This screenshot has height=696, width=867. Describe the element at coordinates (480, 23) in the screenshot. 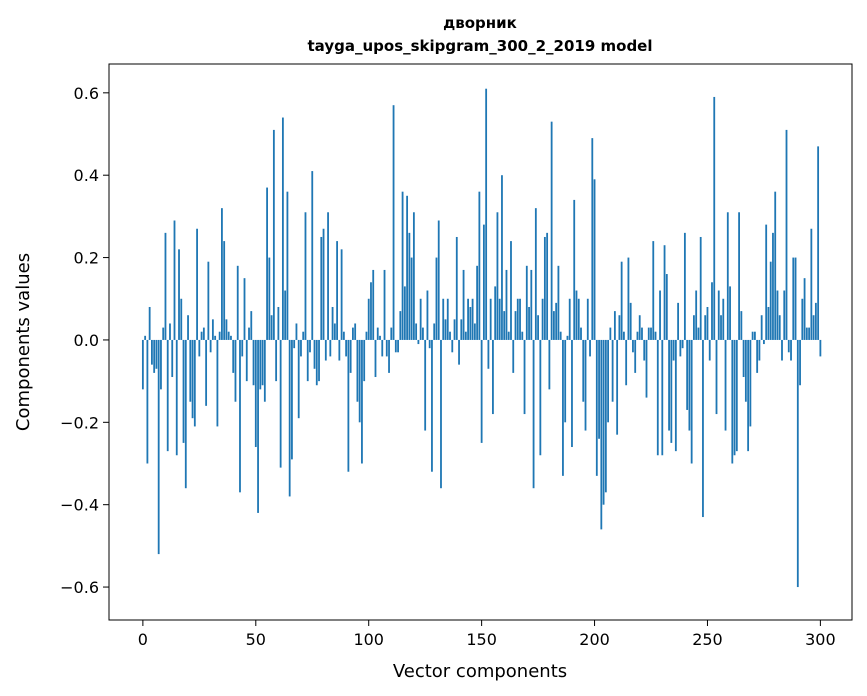

I see `chart-title-line-1: дворник` at that location.